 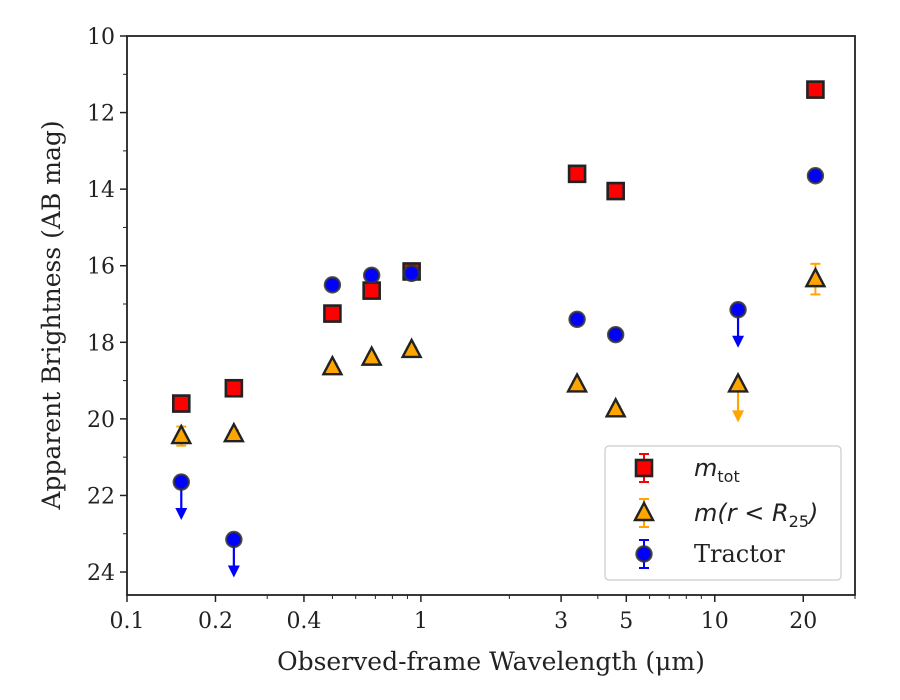 I want to click on legend-label-subscript: tot, so click(x=728, y=476).